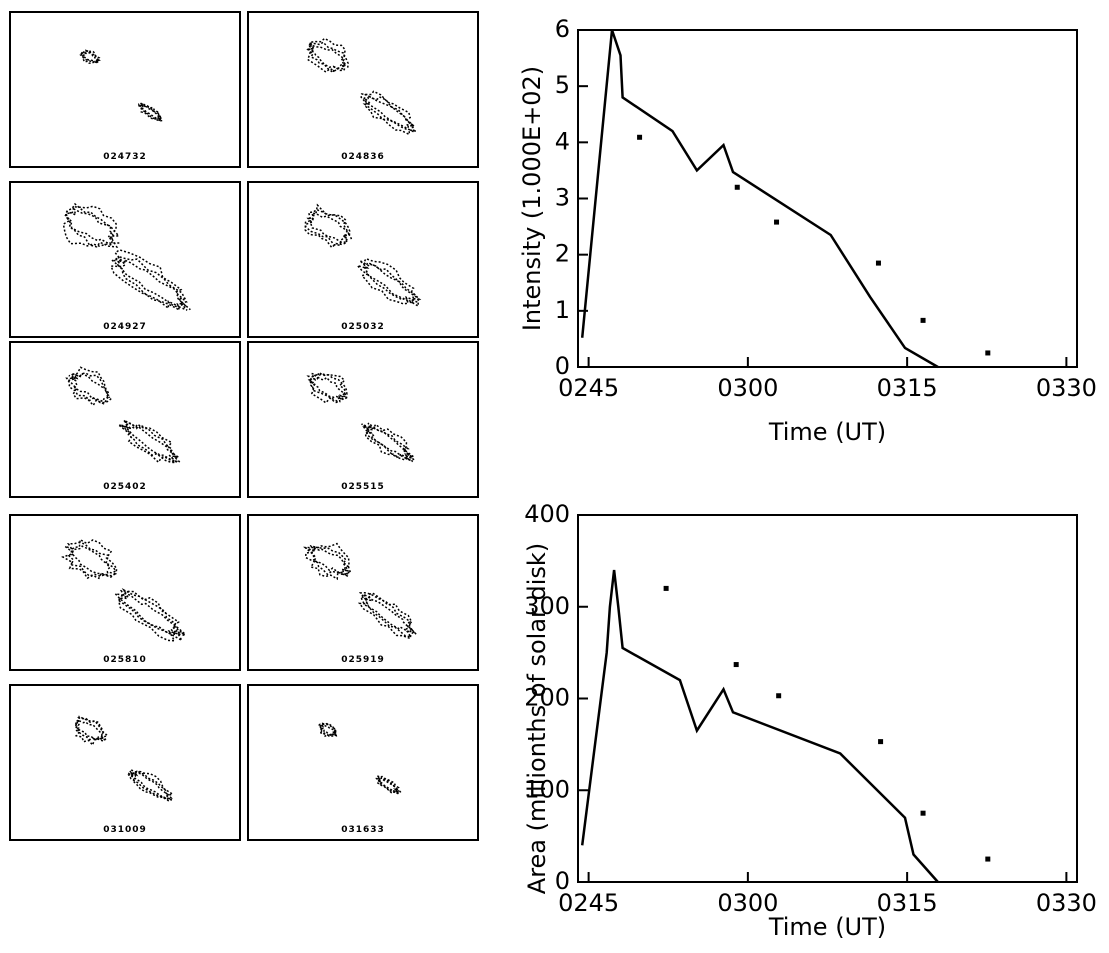  Describe the element at coordinates (547, 789) in the screenshot. I see `y-tick-label: 100` at that location.